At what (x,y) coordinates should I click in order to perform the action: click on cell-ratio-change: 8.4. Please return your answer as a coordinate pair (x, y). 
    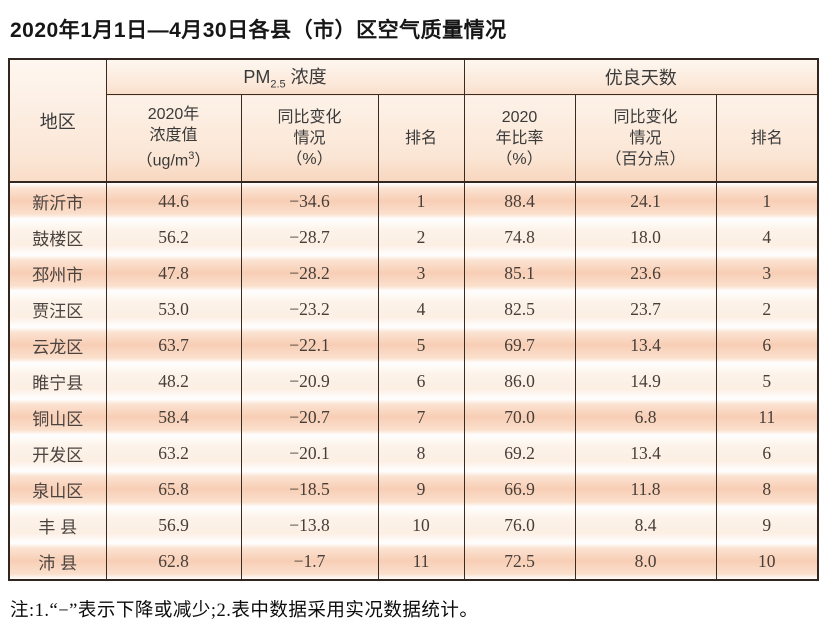
    Looking at the image, I should click on (645, 525).